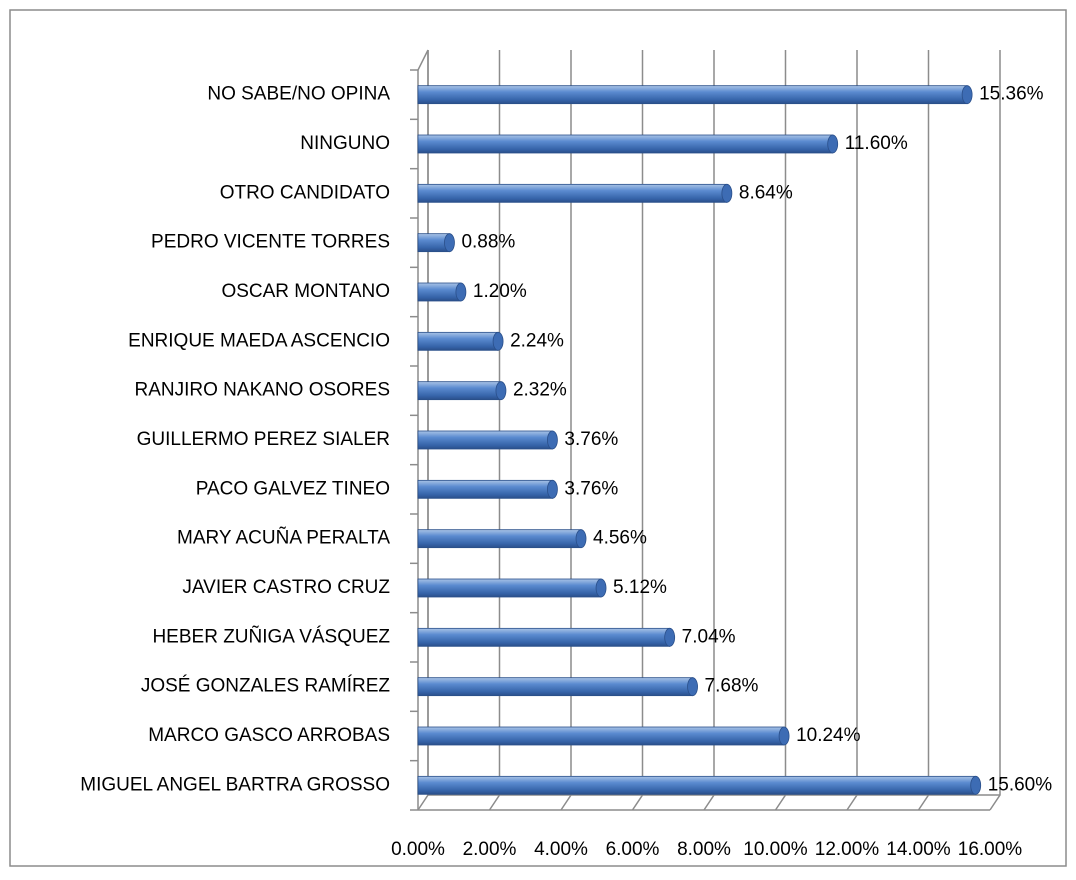 The width and height of the screenshot is (1076, 880). What do you see at coordinates (500, 291) in the screenshot?
I see `value-label: 1.20%` at bounding box center [500, 291].